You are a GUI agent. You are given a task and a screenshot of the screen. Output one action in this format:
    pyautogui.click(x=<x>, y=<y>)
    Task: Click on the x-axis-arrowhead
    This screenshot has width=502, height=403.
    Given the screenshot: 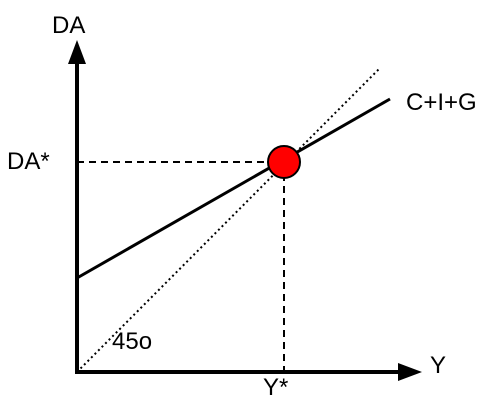 What is the action you would take?
    pyautogui.click(x=410, y=372)
    